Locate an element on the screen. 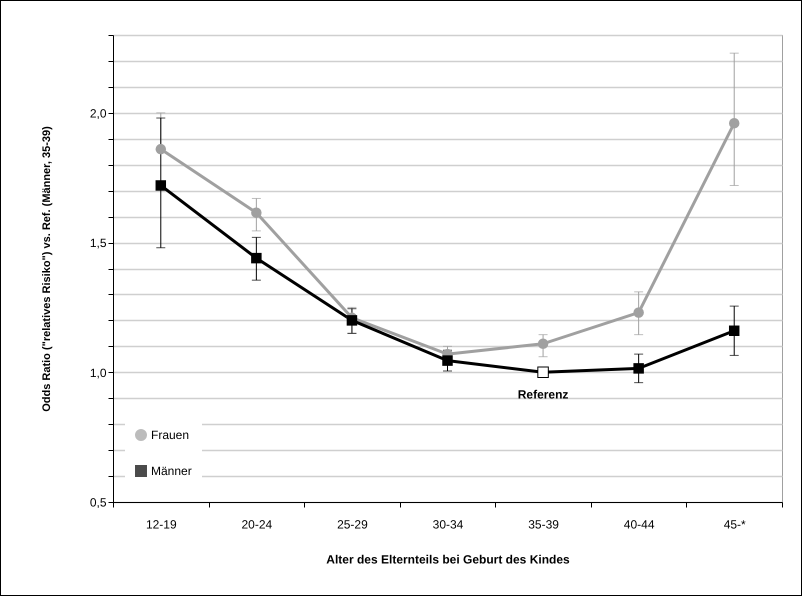  y-tick-label: 1,0 is located at coordinates (98, 373).